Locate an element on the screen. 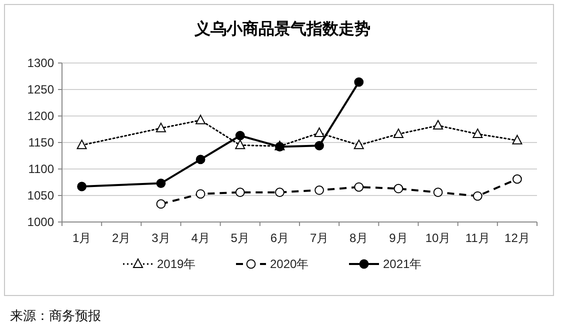 The height and width of the screenshot is (330, 565). x-tick-label: 7月 is located at coordinates (319, 238).